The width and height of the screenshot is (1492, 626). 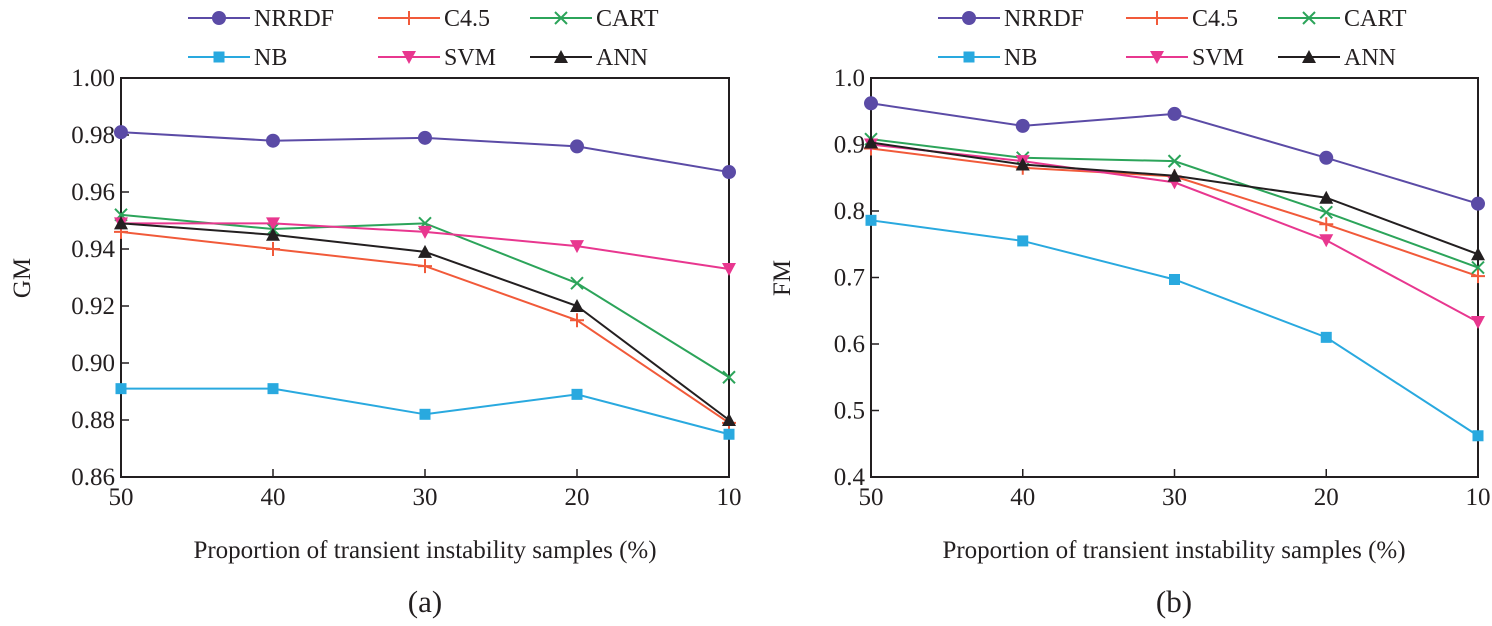 I want to click on line-c45-b, so click(x=1174, y=212).